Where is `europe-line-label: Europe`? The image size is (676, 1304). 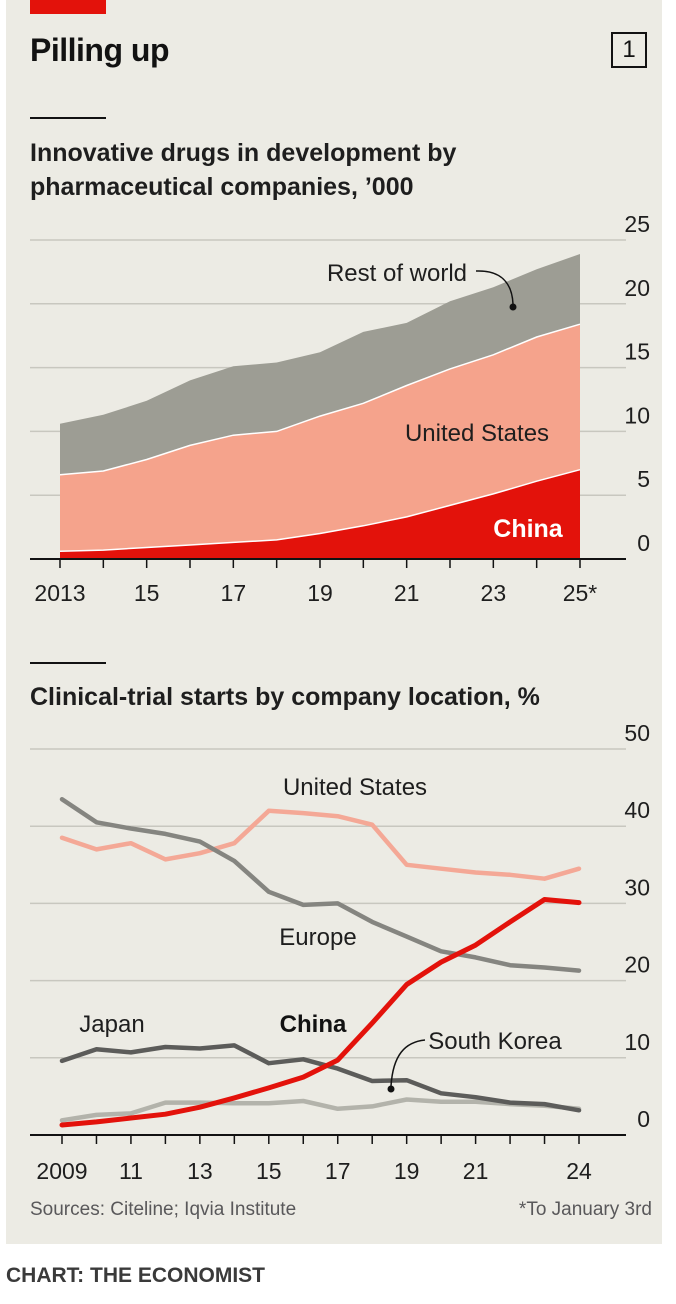
europe-line-label: Europe is located at coordinates (317, 937).